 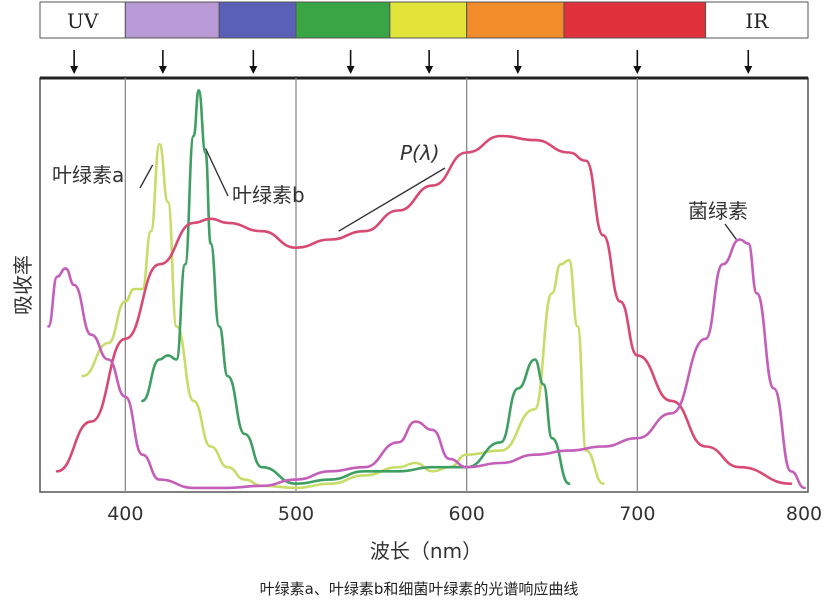 I want to click on y-axis-title: 吸收率, so click(x=23, y=285).